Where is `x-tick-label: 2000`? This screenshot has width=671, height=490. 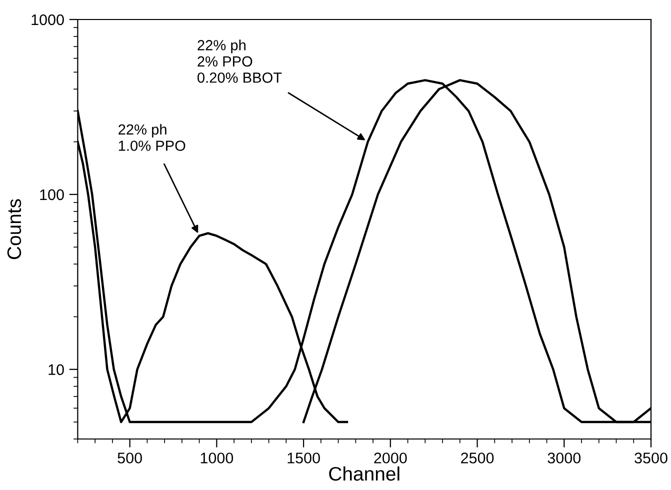
x-tick-label: 2000 is located at coordinates (390, 458).